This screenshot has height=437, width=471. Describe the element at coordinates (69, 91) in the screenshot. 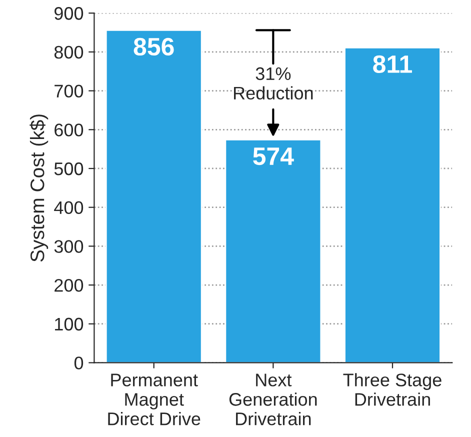

I see `y-tick-label: 700` at that location.